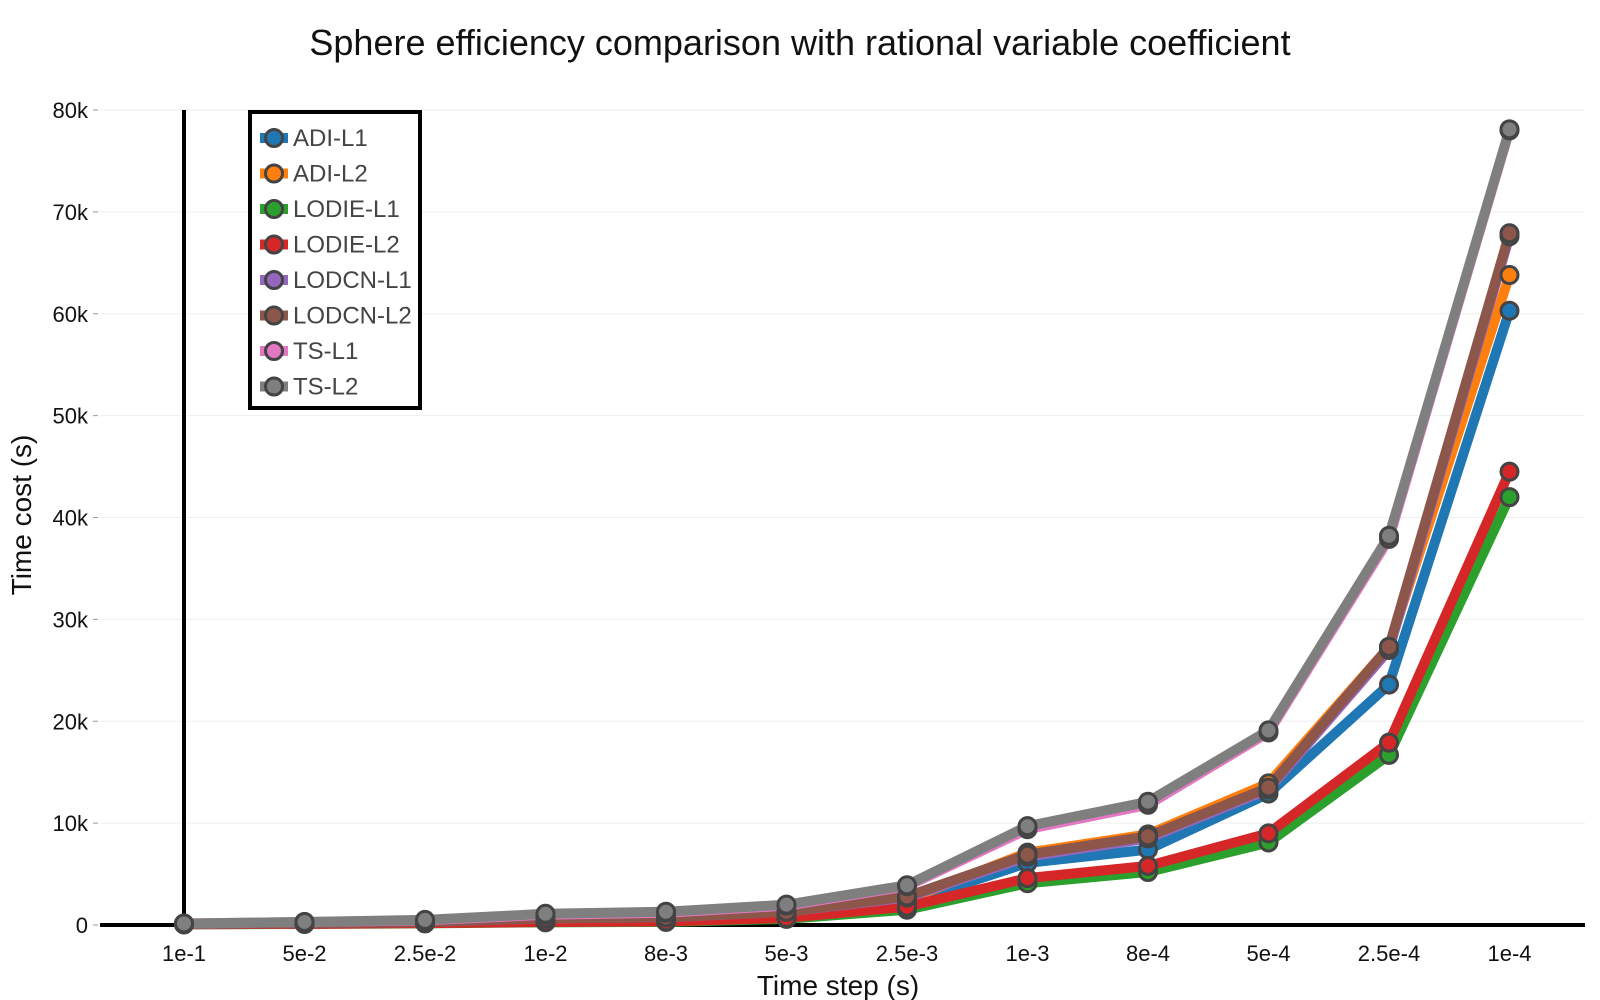 Image resolution: width=1600 pixels, height=1000 pixels. Describe the element at coordinates (1268, 953) in the screenshot. I see `x-tick-label: 5e-4` at that location.